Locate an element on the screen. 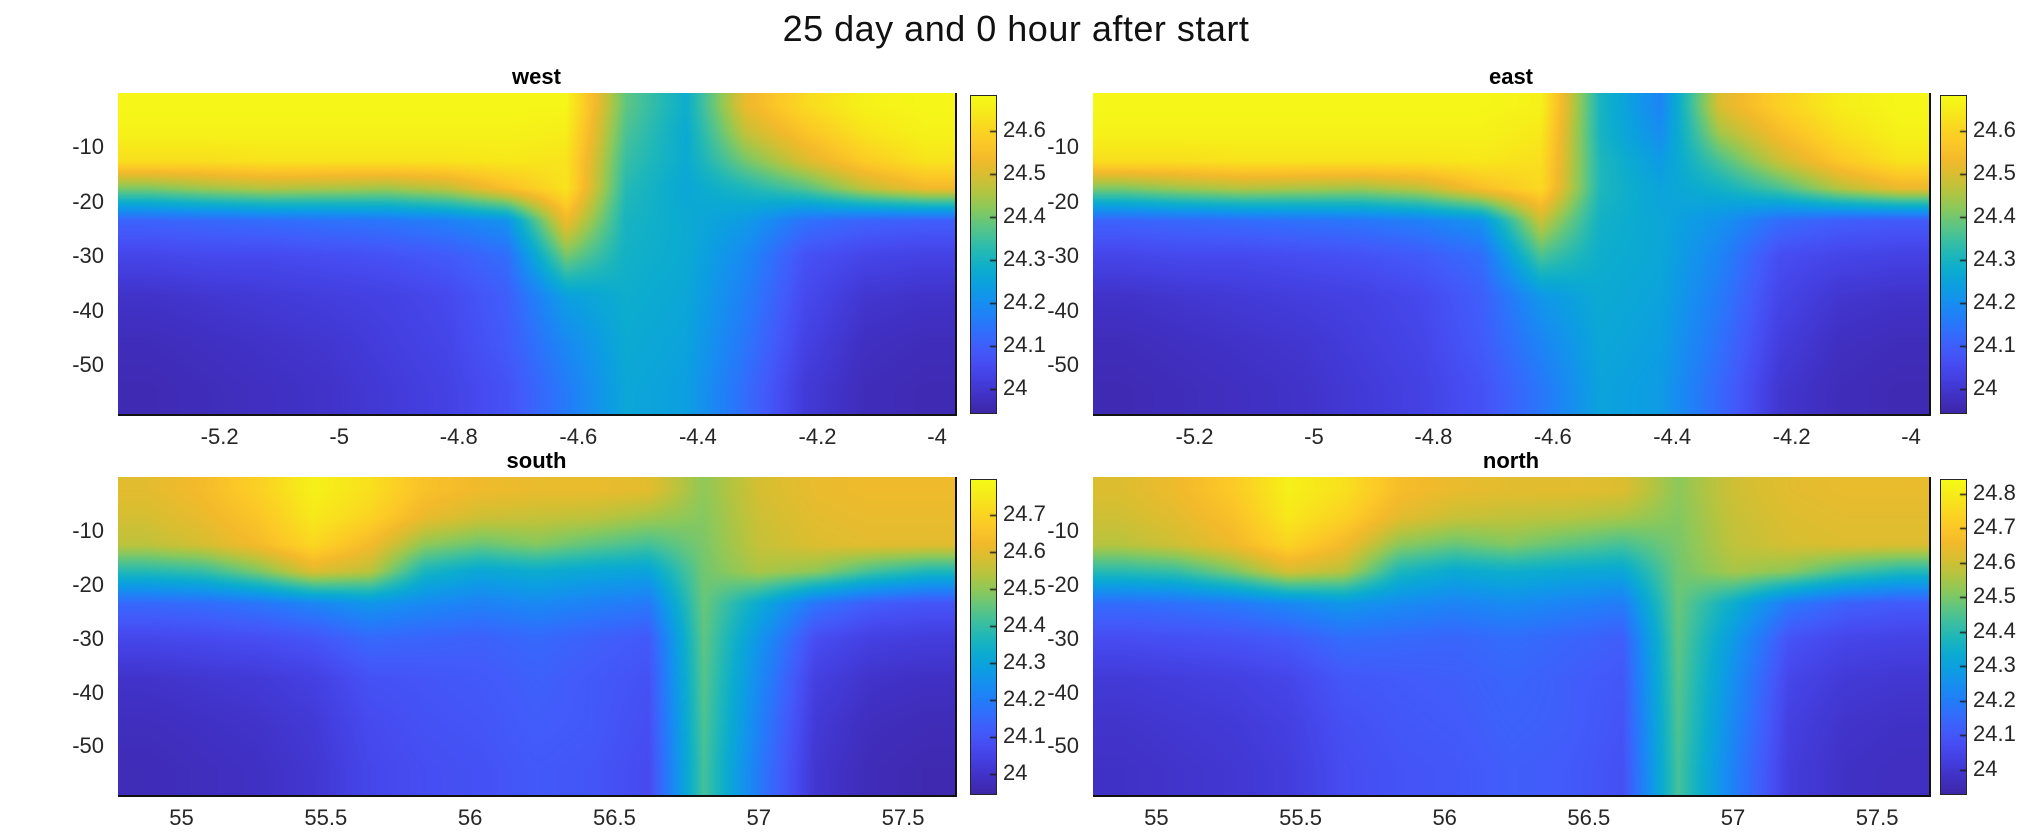  subplot-title-west: west is located at coordinates (536, 76).